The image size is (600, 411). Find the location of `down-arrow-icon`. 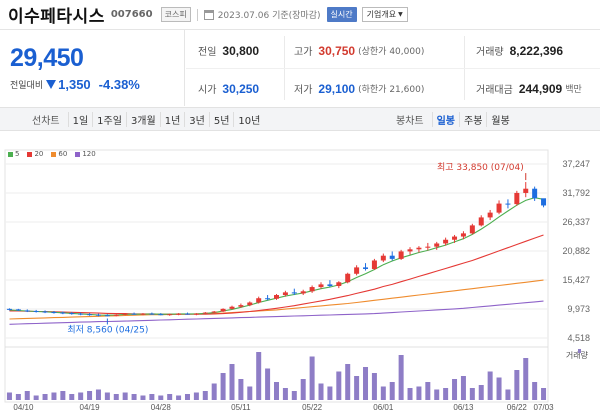

down-arrow-icon is located at coordinates (51, 84).